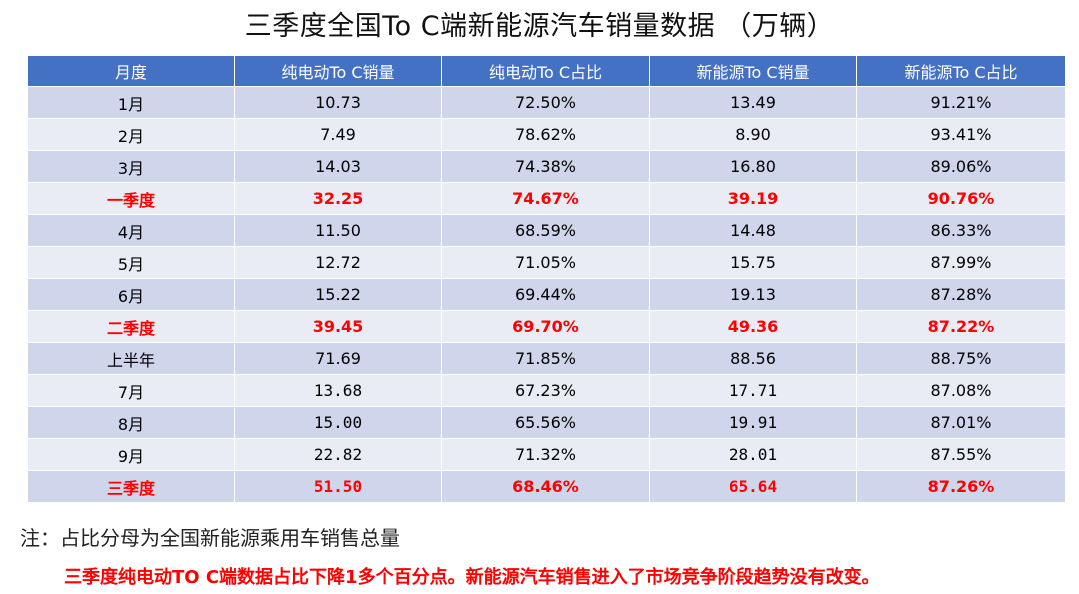  Describe the element at coordinates (338, 102) in the screenshot. I see `ev-sales-cell: 10.73` at that location.